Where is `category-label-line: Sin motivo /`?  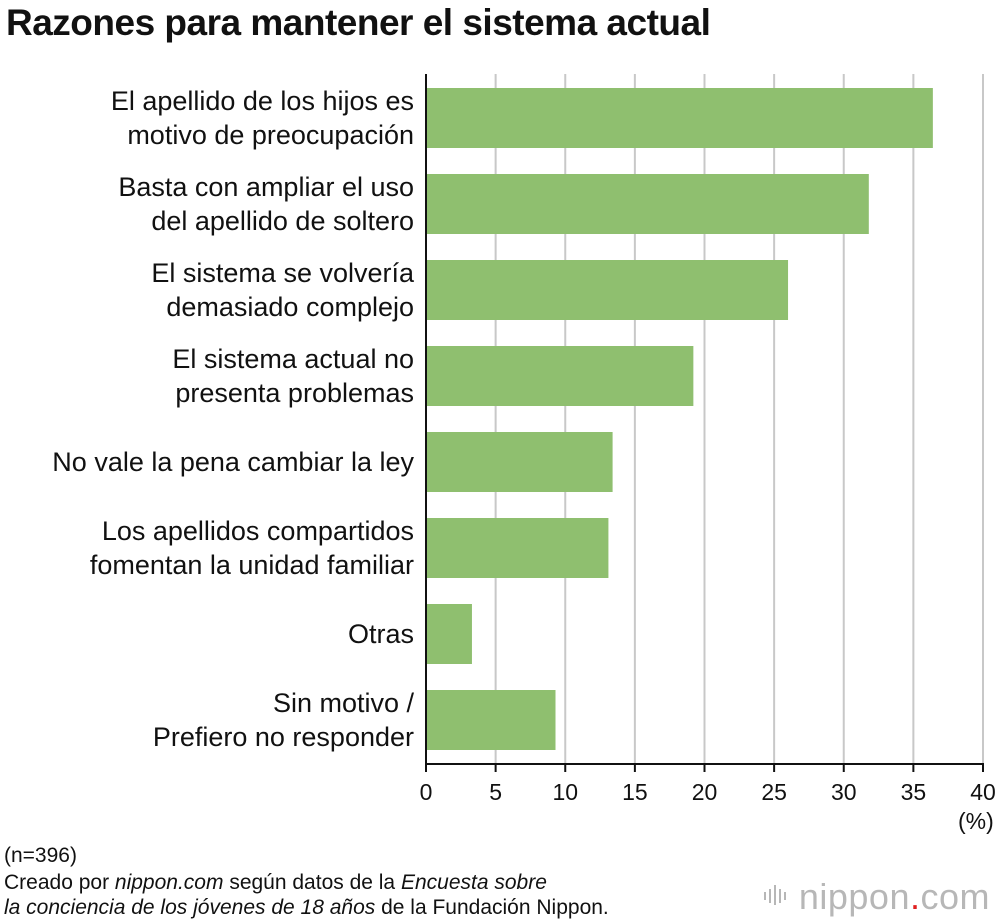 category-label-line: Sin motivo / is located at coordinates (343, 703).